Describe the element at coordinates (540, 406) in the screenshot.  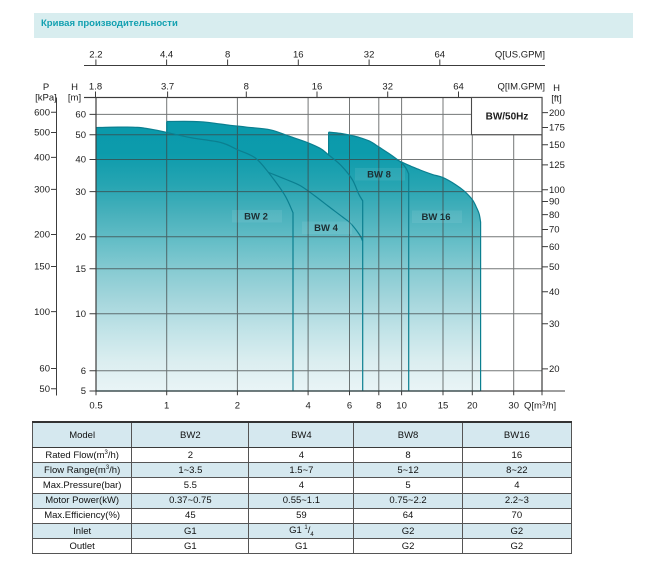
I see `svg-text: Q[m3/h]` at that location.